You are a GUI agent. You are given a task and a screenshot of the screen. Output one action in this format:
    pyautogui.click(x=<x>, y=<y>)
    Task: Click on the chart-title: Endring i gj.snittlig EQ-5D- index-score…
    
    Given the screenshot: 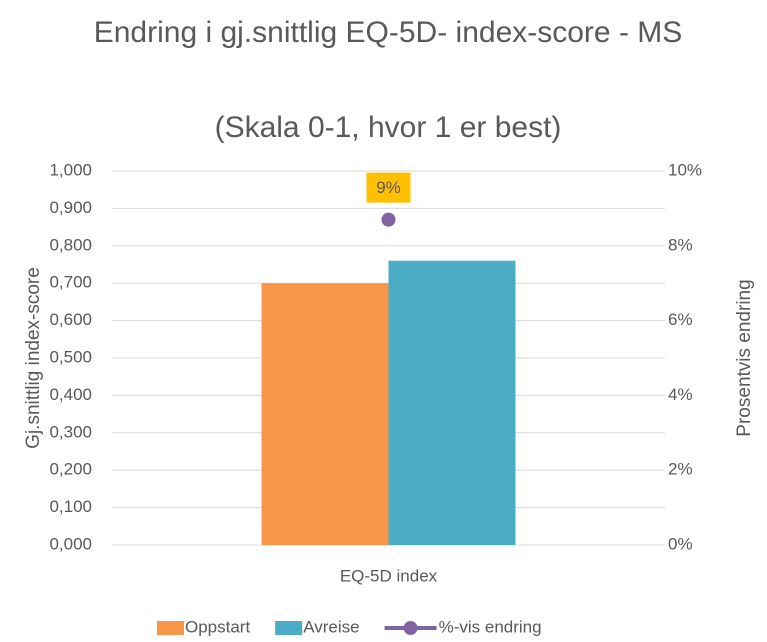 What is the action you would take?
    pyautogui.click(x=388, y=32)
    